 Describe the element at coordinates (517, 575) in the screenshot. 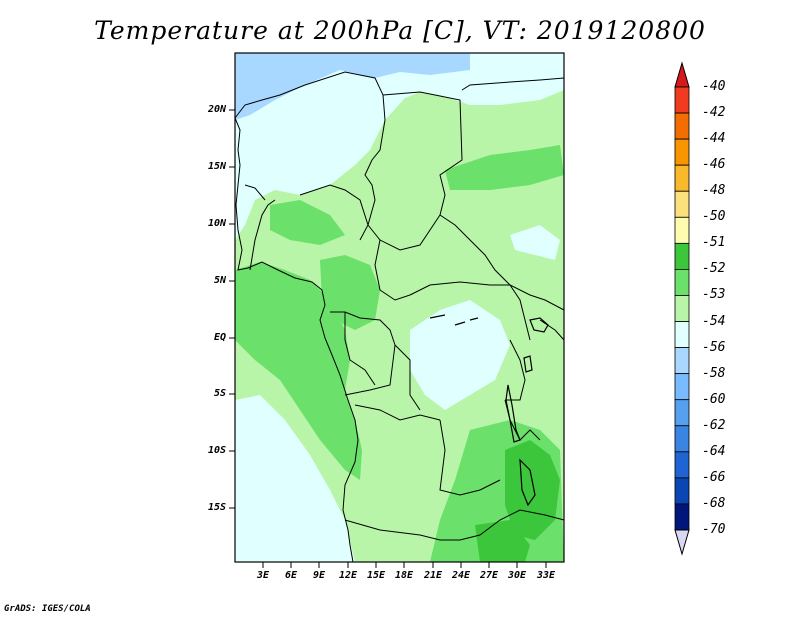

I see `lon-label-30e: 30E` at that location.